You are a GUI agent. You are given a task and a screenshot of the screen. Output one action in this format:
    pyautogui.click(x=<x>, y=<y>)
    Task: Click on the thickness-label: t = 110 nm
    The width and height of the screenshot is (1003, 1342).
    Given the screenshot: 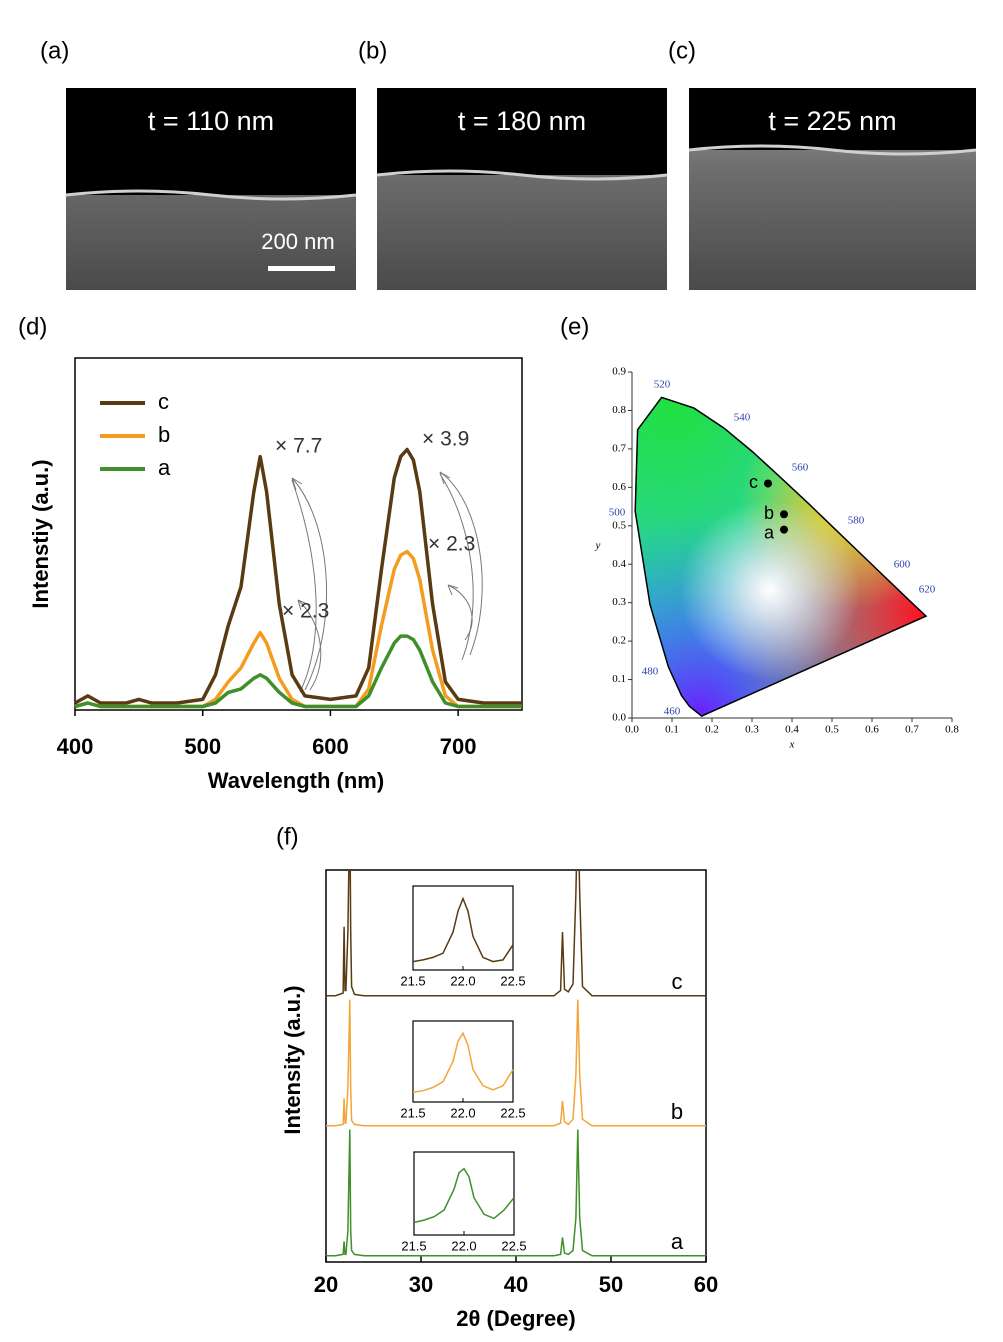 What is the action you would take?
    pyautogui.click(x=211, y=121)
    